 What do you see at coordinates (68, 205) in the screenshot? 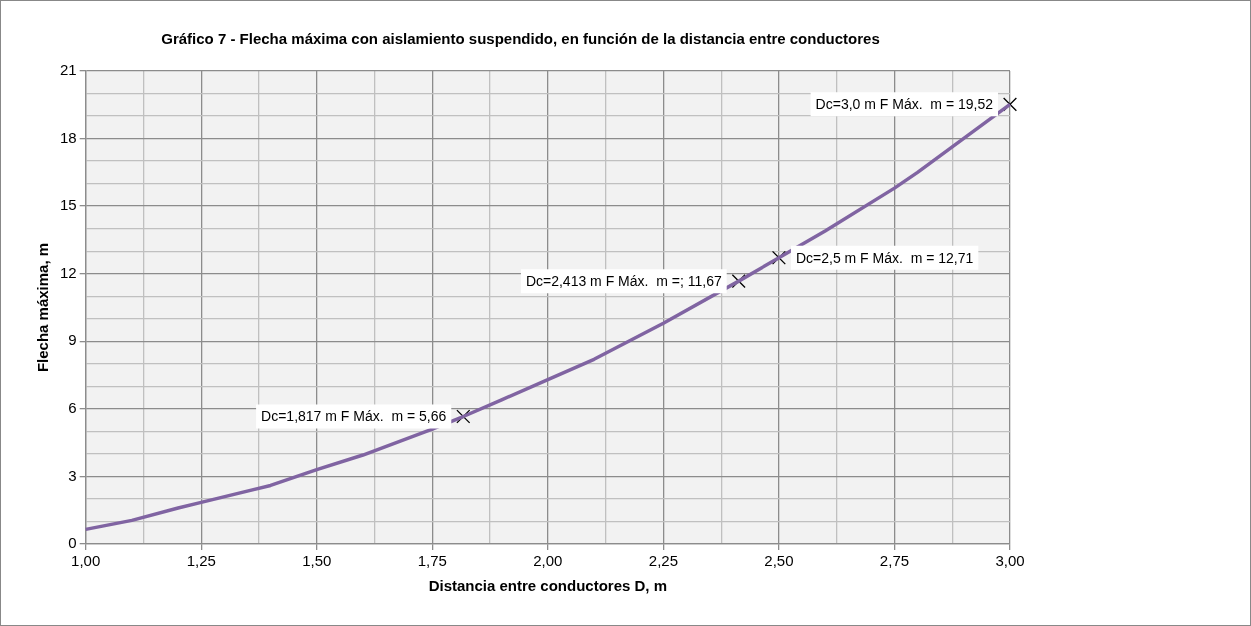
I see `y-tick-label: 15` at bounding box center [68, 205].